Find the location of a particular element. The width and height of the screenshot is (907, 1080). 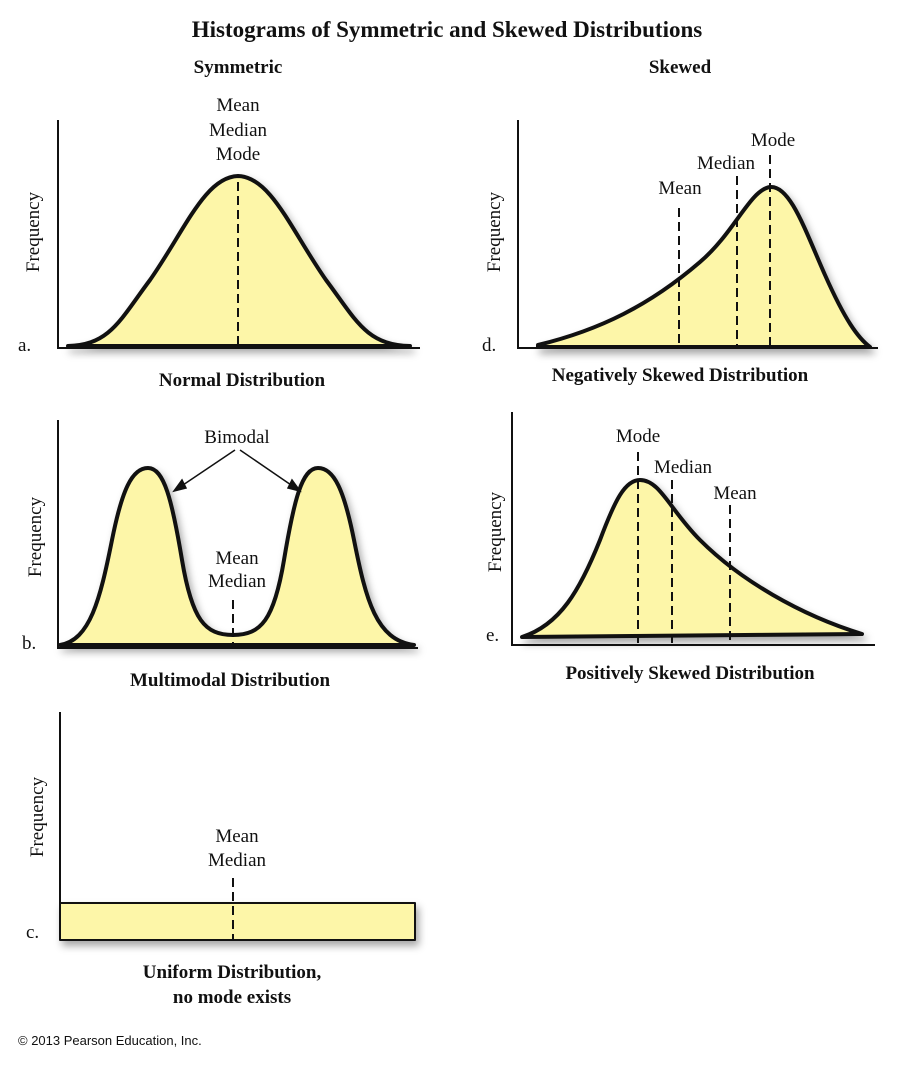

panel-letter: c. is located at coordinates (32, 932).